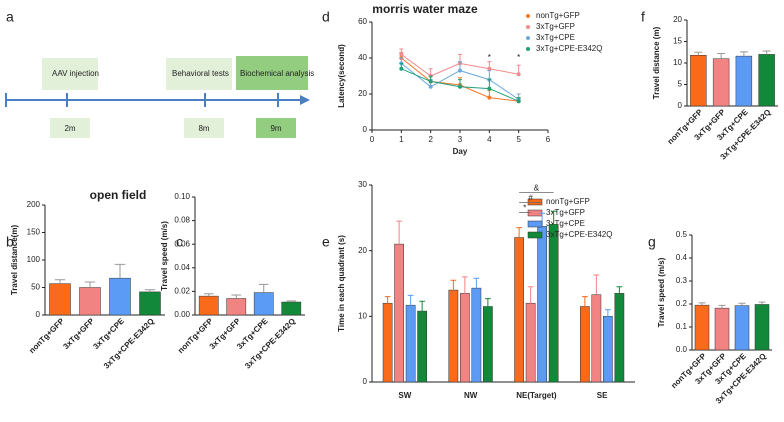 This screenshot has height=422, width=784. I want to click on y-tick-label: 0.04, so click(182, 267).